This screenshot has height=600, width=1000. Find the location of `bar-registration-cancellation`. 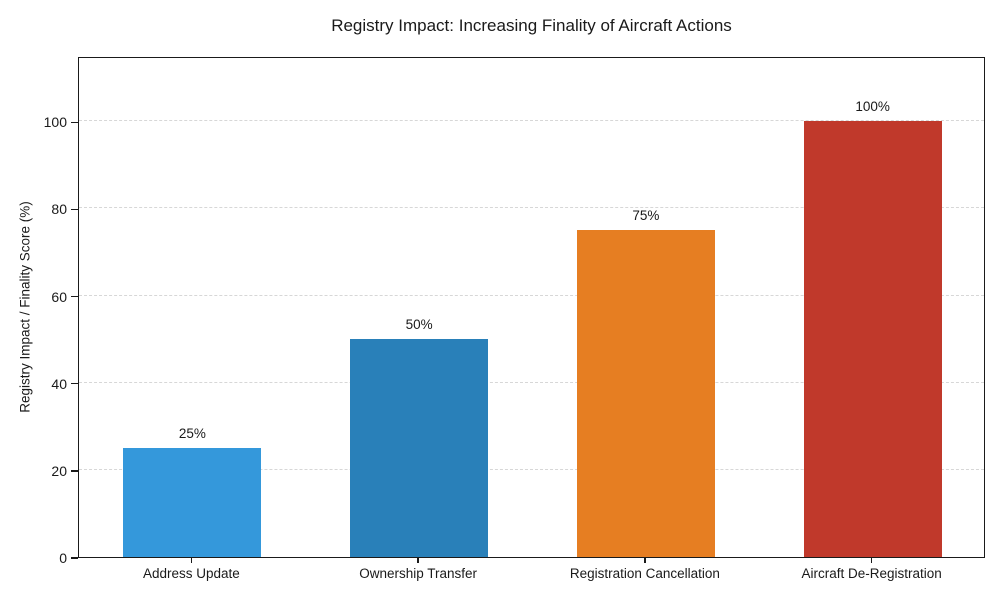

bar-registration-cancellation is located at coordinates (645, 393).